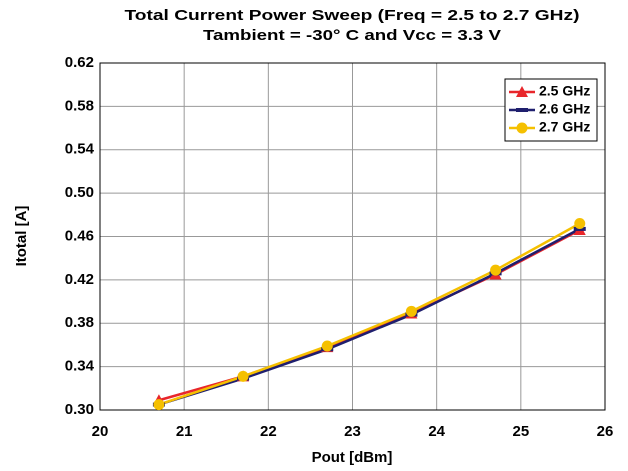 The image size is (628, 471). Describe the element at coordinates (352, 431) in the screenshot. I see `x-tick-label: 23` at that location.